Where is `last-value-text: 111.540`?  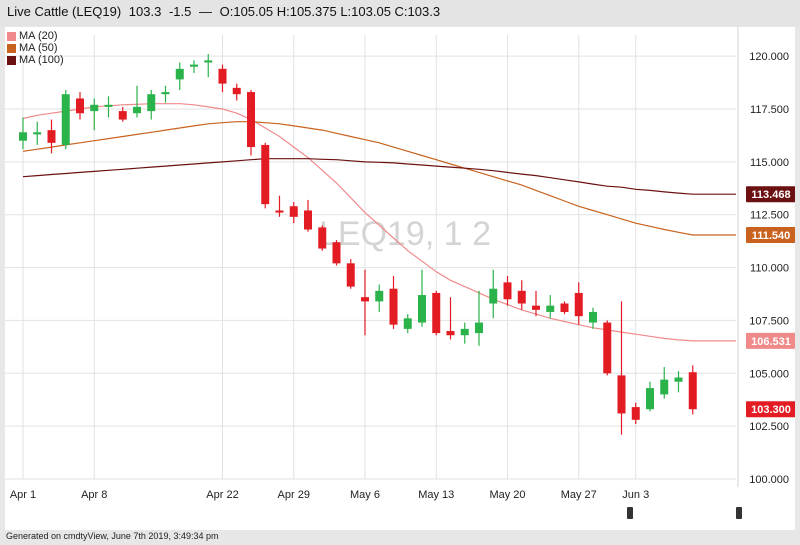
last-value-text: 111.540 is located at coordinates (771, 236).